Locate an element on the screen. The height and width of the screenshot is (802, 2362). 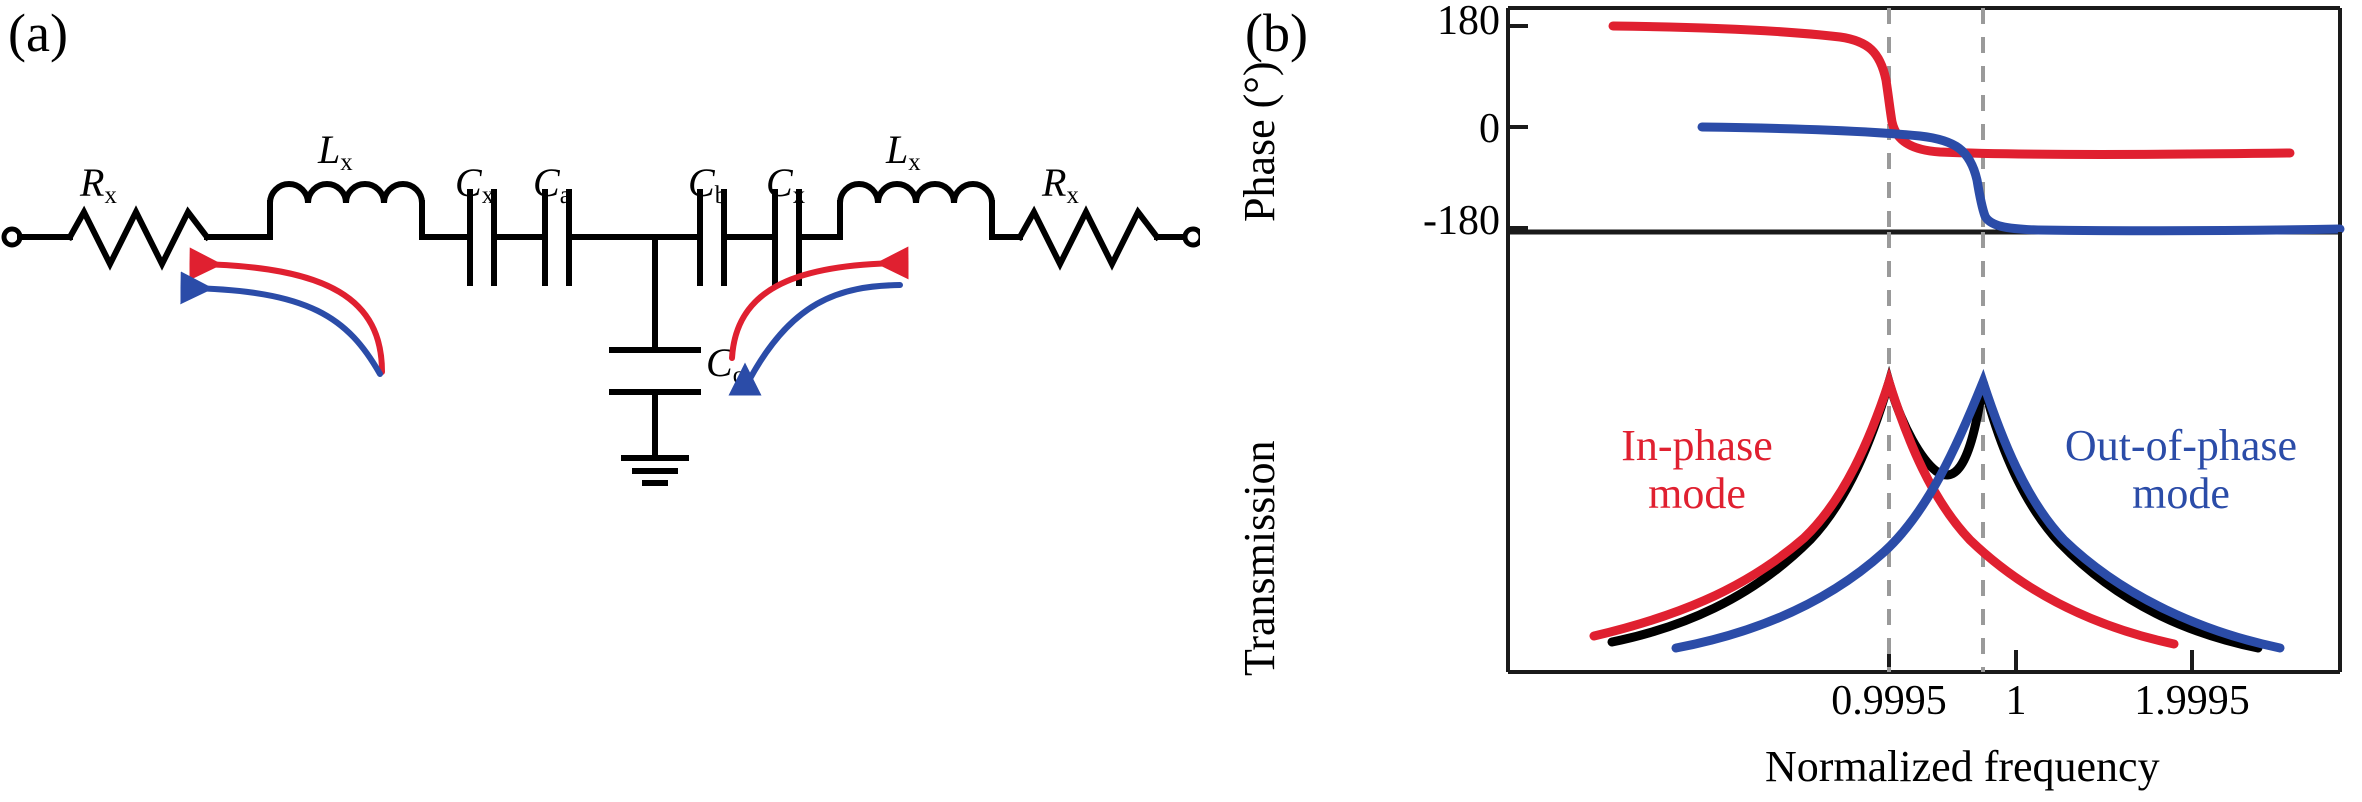
ytick-0: 0 is located at coordinates (1489, 129).